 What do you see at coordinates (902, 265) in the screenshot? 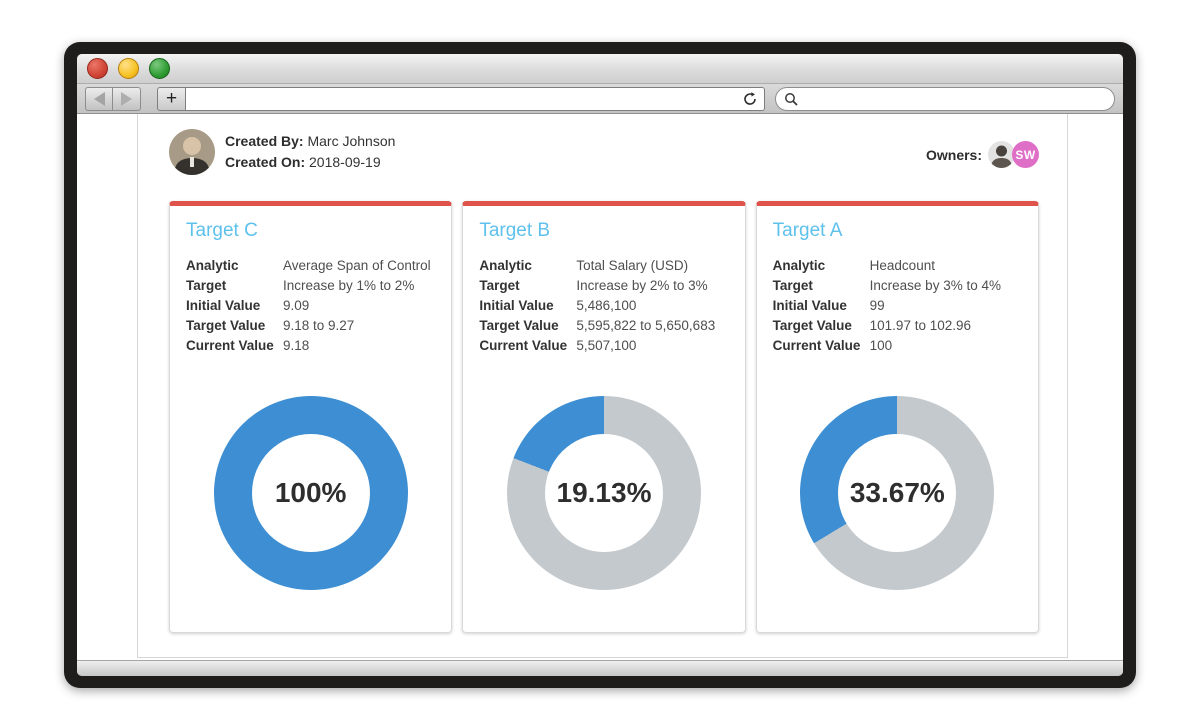
I see `info-value: Headcount` at bounding box center [902, 265].